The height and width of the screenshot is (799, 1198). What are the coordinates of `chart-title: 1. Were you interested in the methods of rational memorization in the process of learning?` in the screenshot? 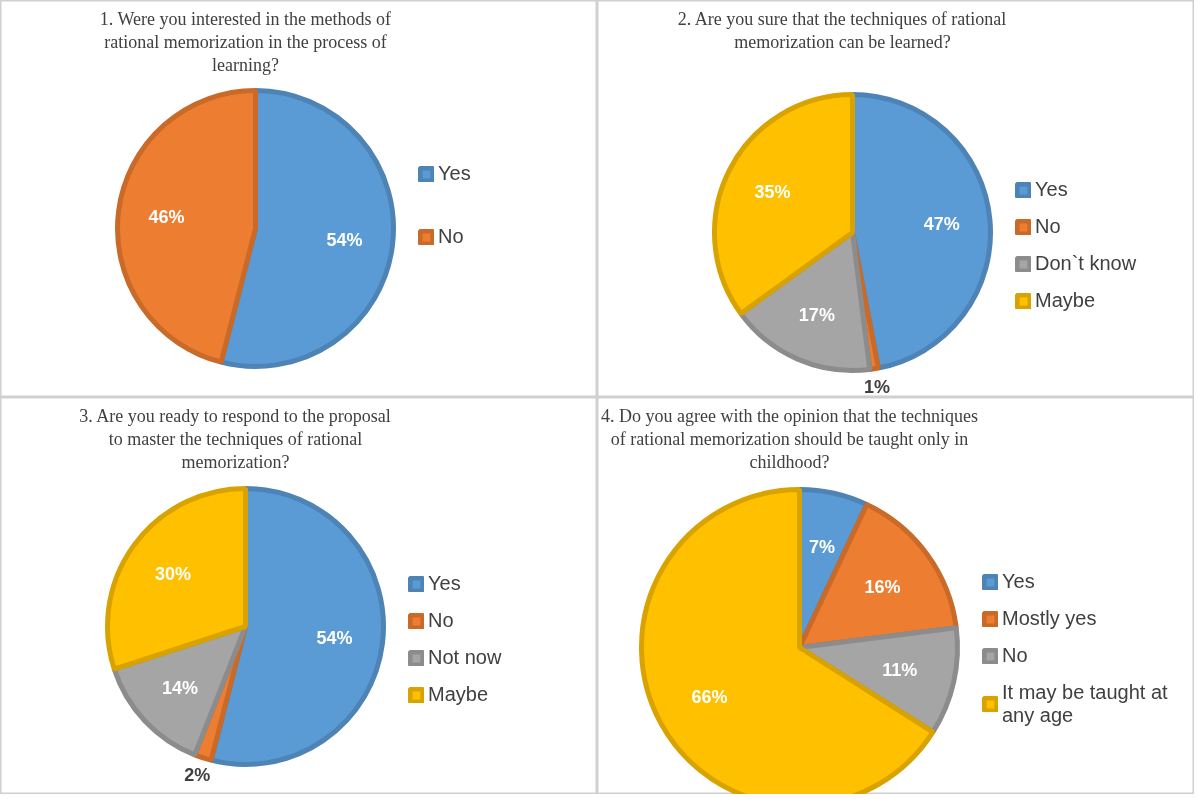 It's located at (245, 41).